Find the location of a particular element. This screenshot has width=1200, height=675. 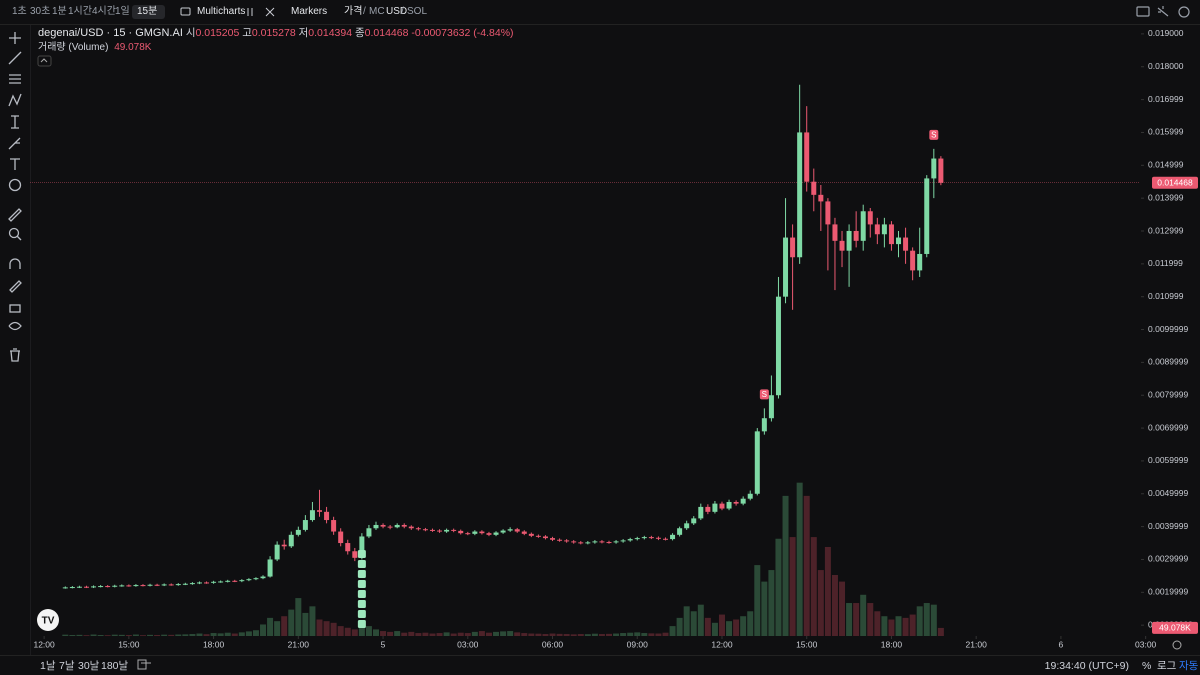

symbol: degenai/USD · 15 · GMGN.AI is located at coordinates (110, 33).